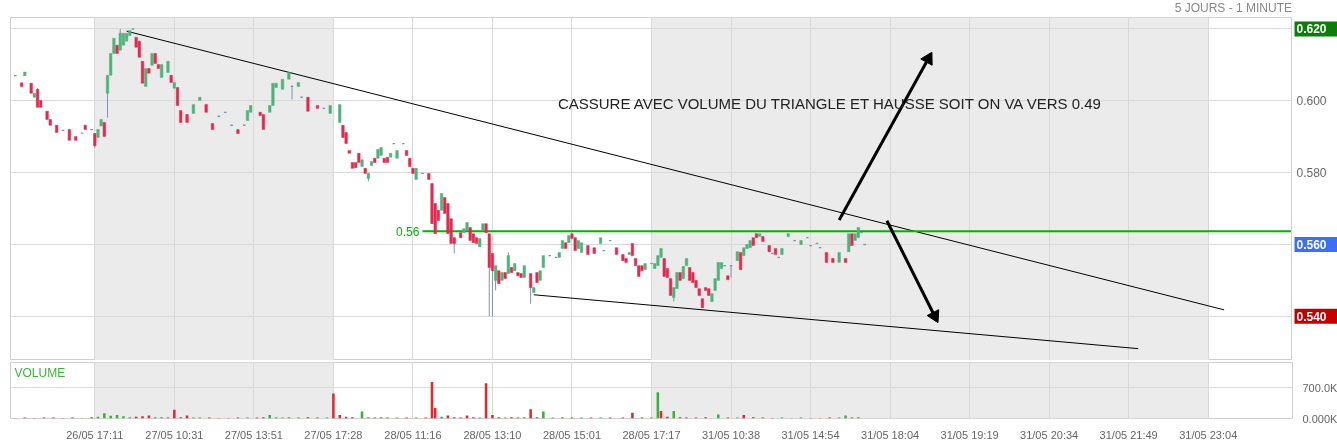 This screenshot has width=1337, height=441. What do you see at coordinates (572, 434) in the screenshot?
I see `x-tick-label: 28/05 15:01` at bounding box center [572, 434].